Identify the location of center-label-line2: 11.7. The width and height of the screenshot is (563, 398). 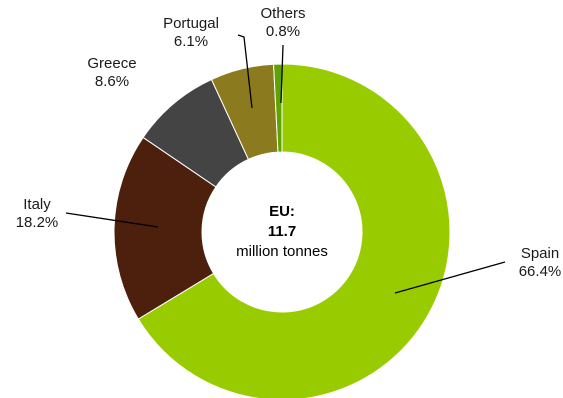
(282, 231).